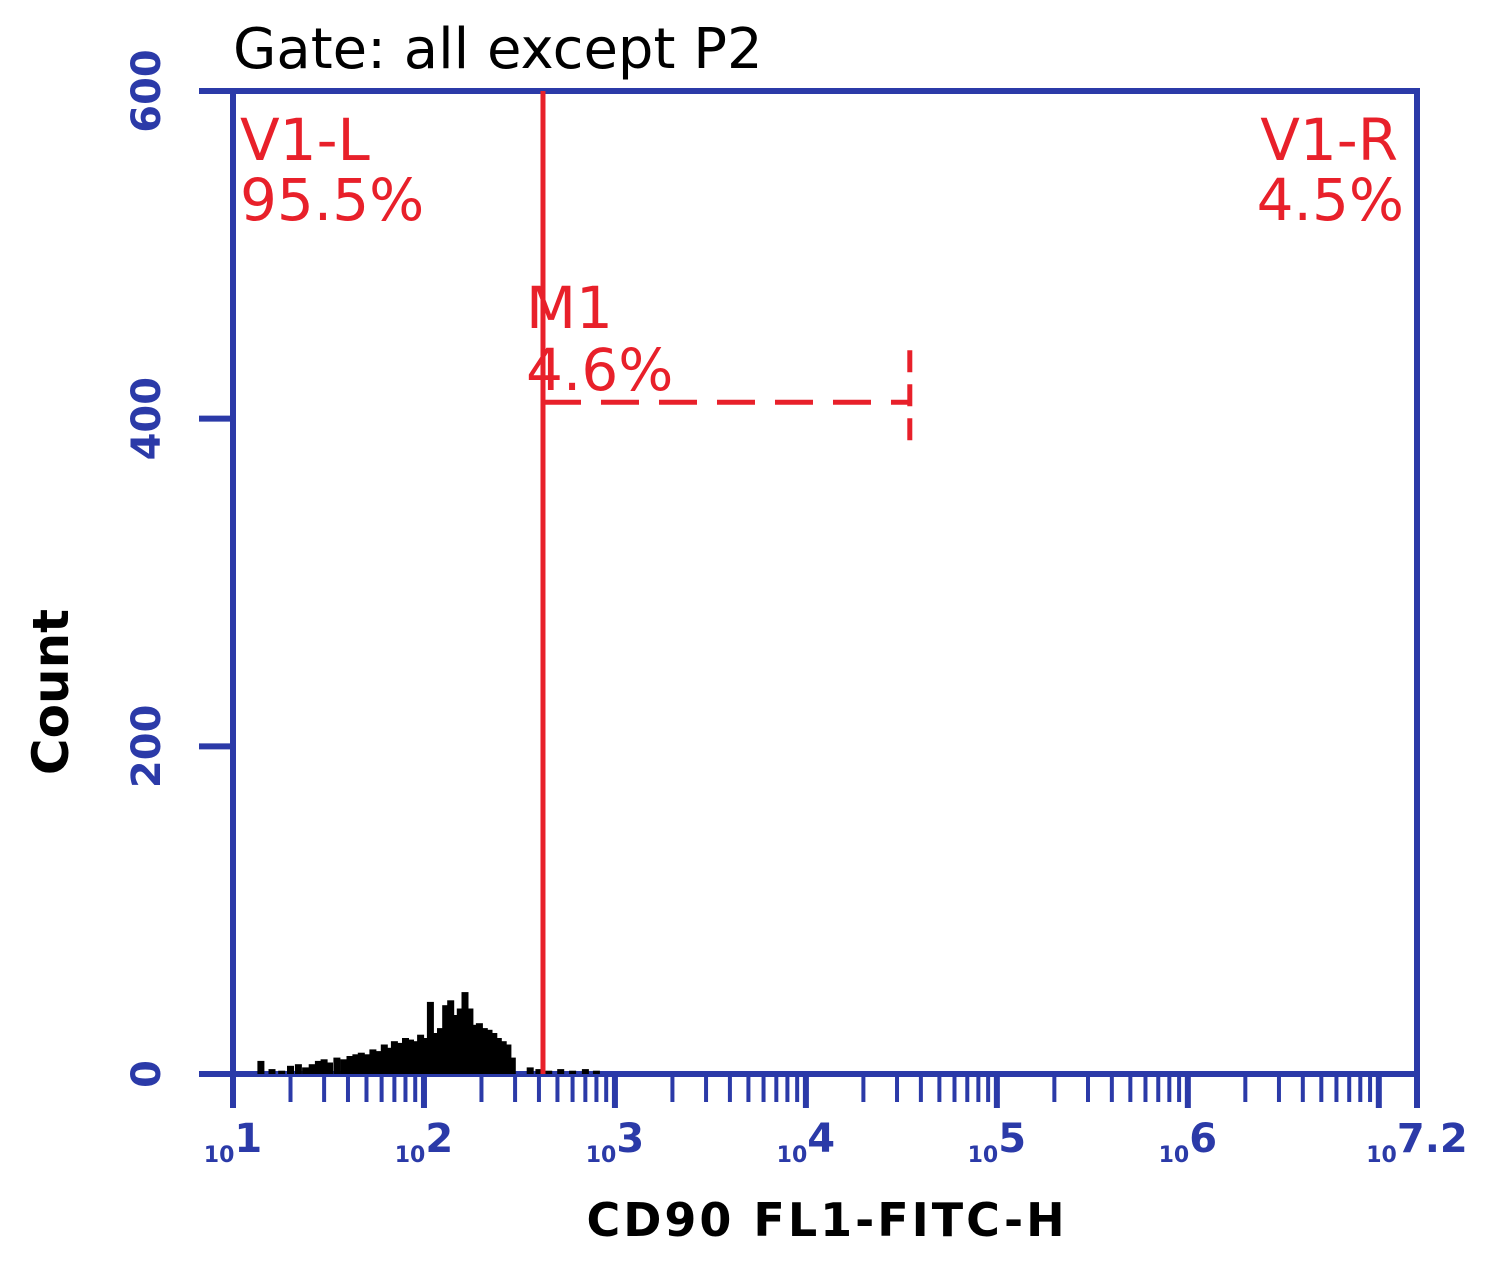  What do you see at coordinates (424, 1142) in the screenshot?
I see `x-tick-label: 10²` at bounding box center [424, 1142].